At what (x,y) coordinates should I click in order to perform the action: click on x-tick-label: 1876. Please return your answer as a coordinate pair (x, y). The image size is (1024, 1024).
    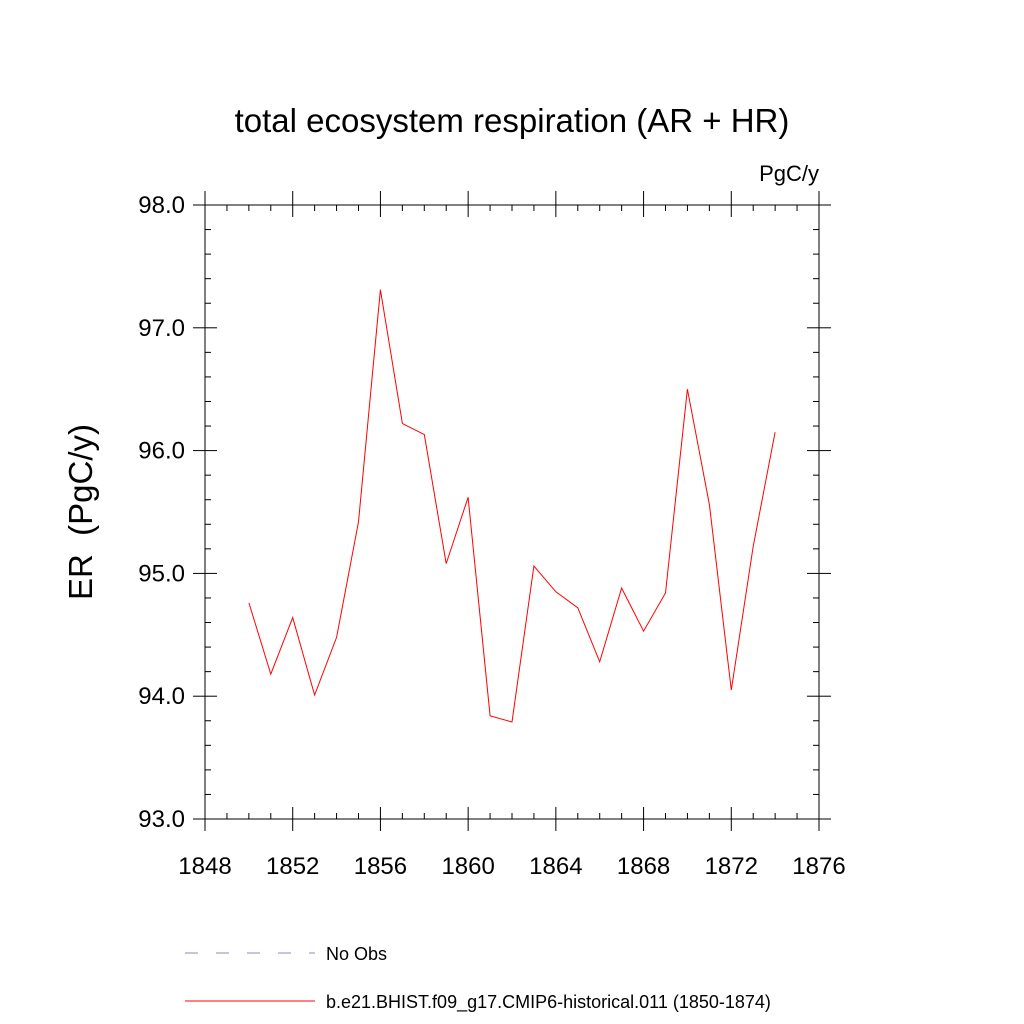
    Looking at the image, I should click on (818, 866).